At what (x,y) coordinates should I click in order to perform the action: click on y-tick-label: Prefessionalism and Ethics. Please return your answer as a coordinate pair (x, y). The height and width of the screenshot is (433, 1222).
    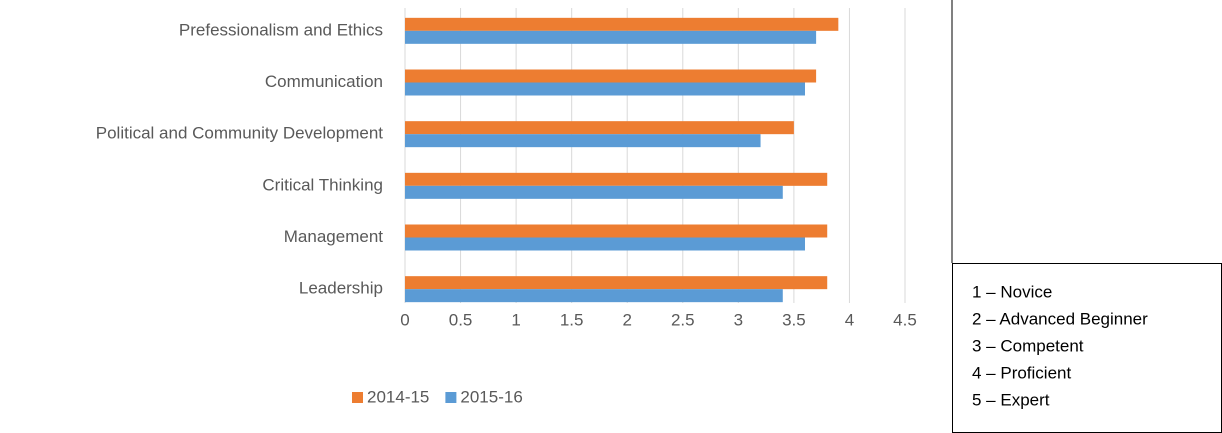
    Looking at the image, I should click on (281, 29).